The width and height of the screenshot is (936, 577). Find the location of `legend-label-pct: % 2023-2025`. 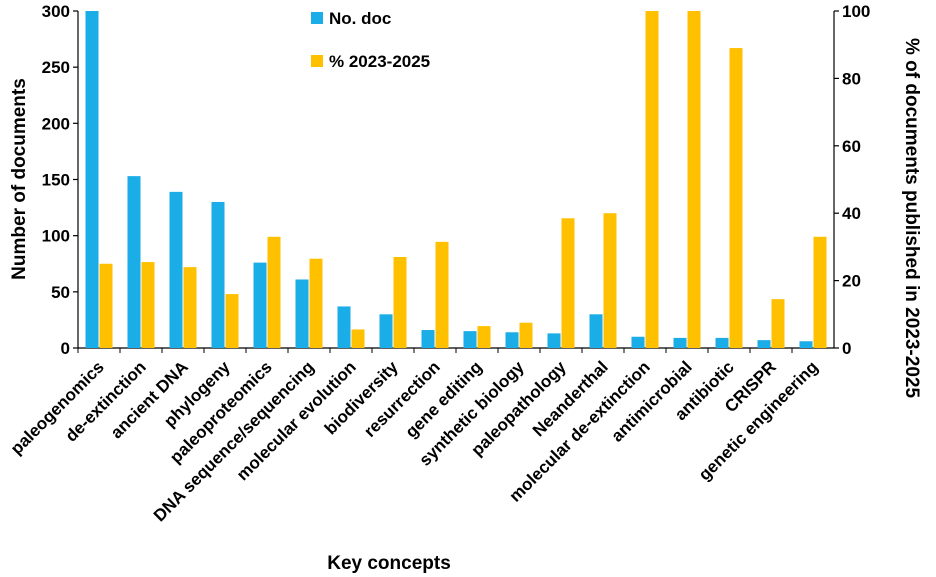

legend-label-pct: % 2023-2025 is located at coordinates (379, 61).